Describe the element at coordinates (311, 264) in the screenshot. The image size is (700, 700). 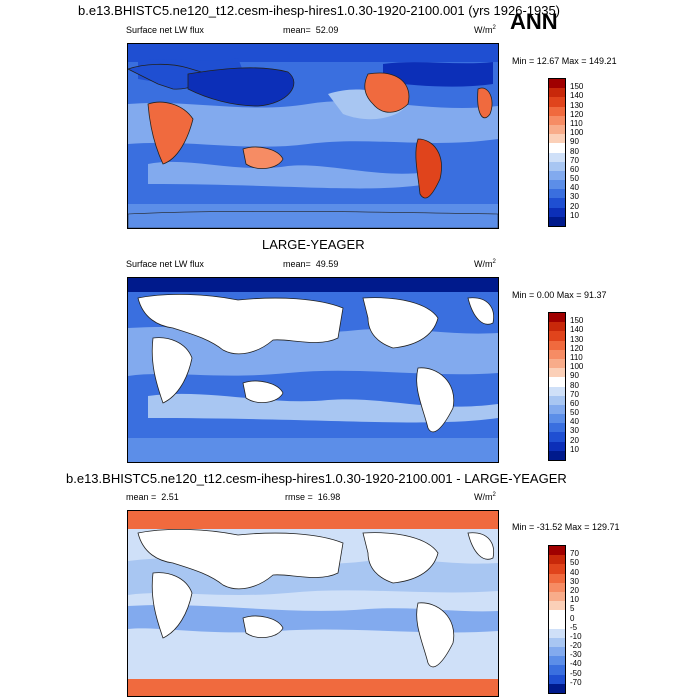
I see `panel2-mean: mean= 49.59` at that location.